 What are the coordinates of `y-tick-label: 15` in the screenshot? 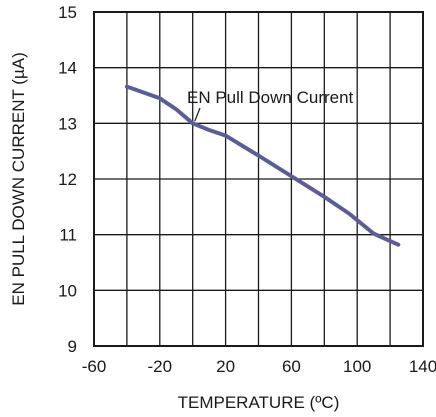 It's located at (67, 12).